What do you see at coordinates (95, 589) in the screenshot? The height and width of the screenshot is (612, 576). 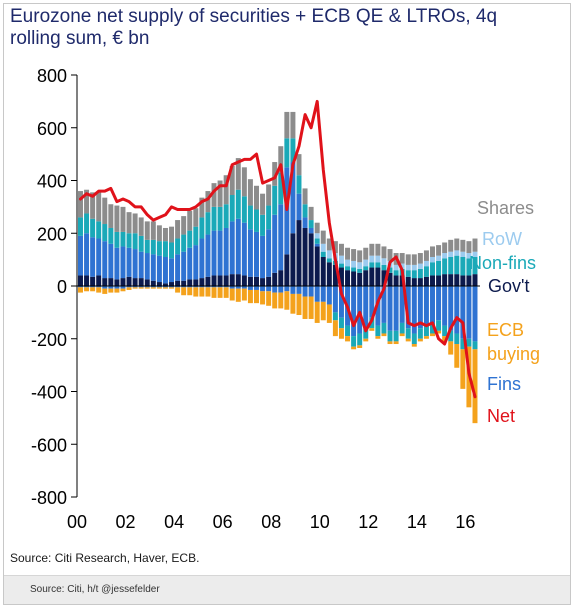 I see `footer-credit: Source: Citi, h/t @jessefelder` at bounding box center [95, 589].